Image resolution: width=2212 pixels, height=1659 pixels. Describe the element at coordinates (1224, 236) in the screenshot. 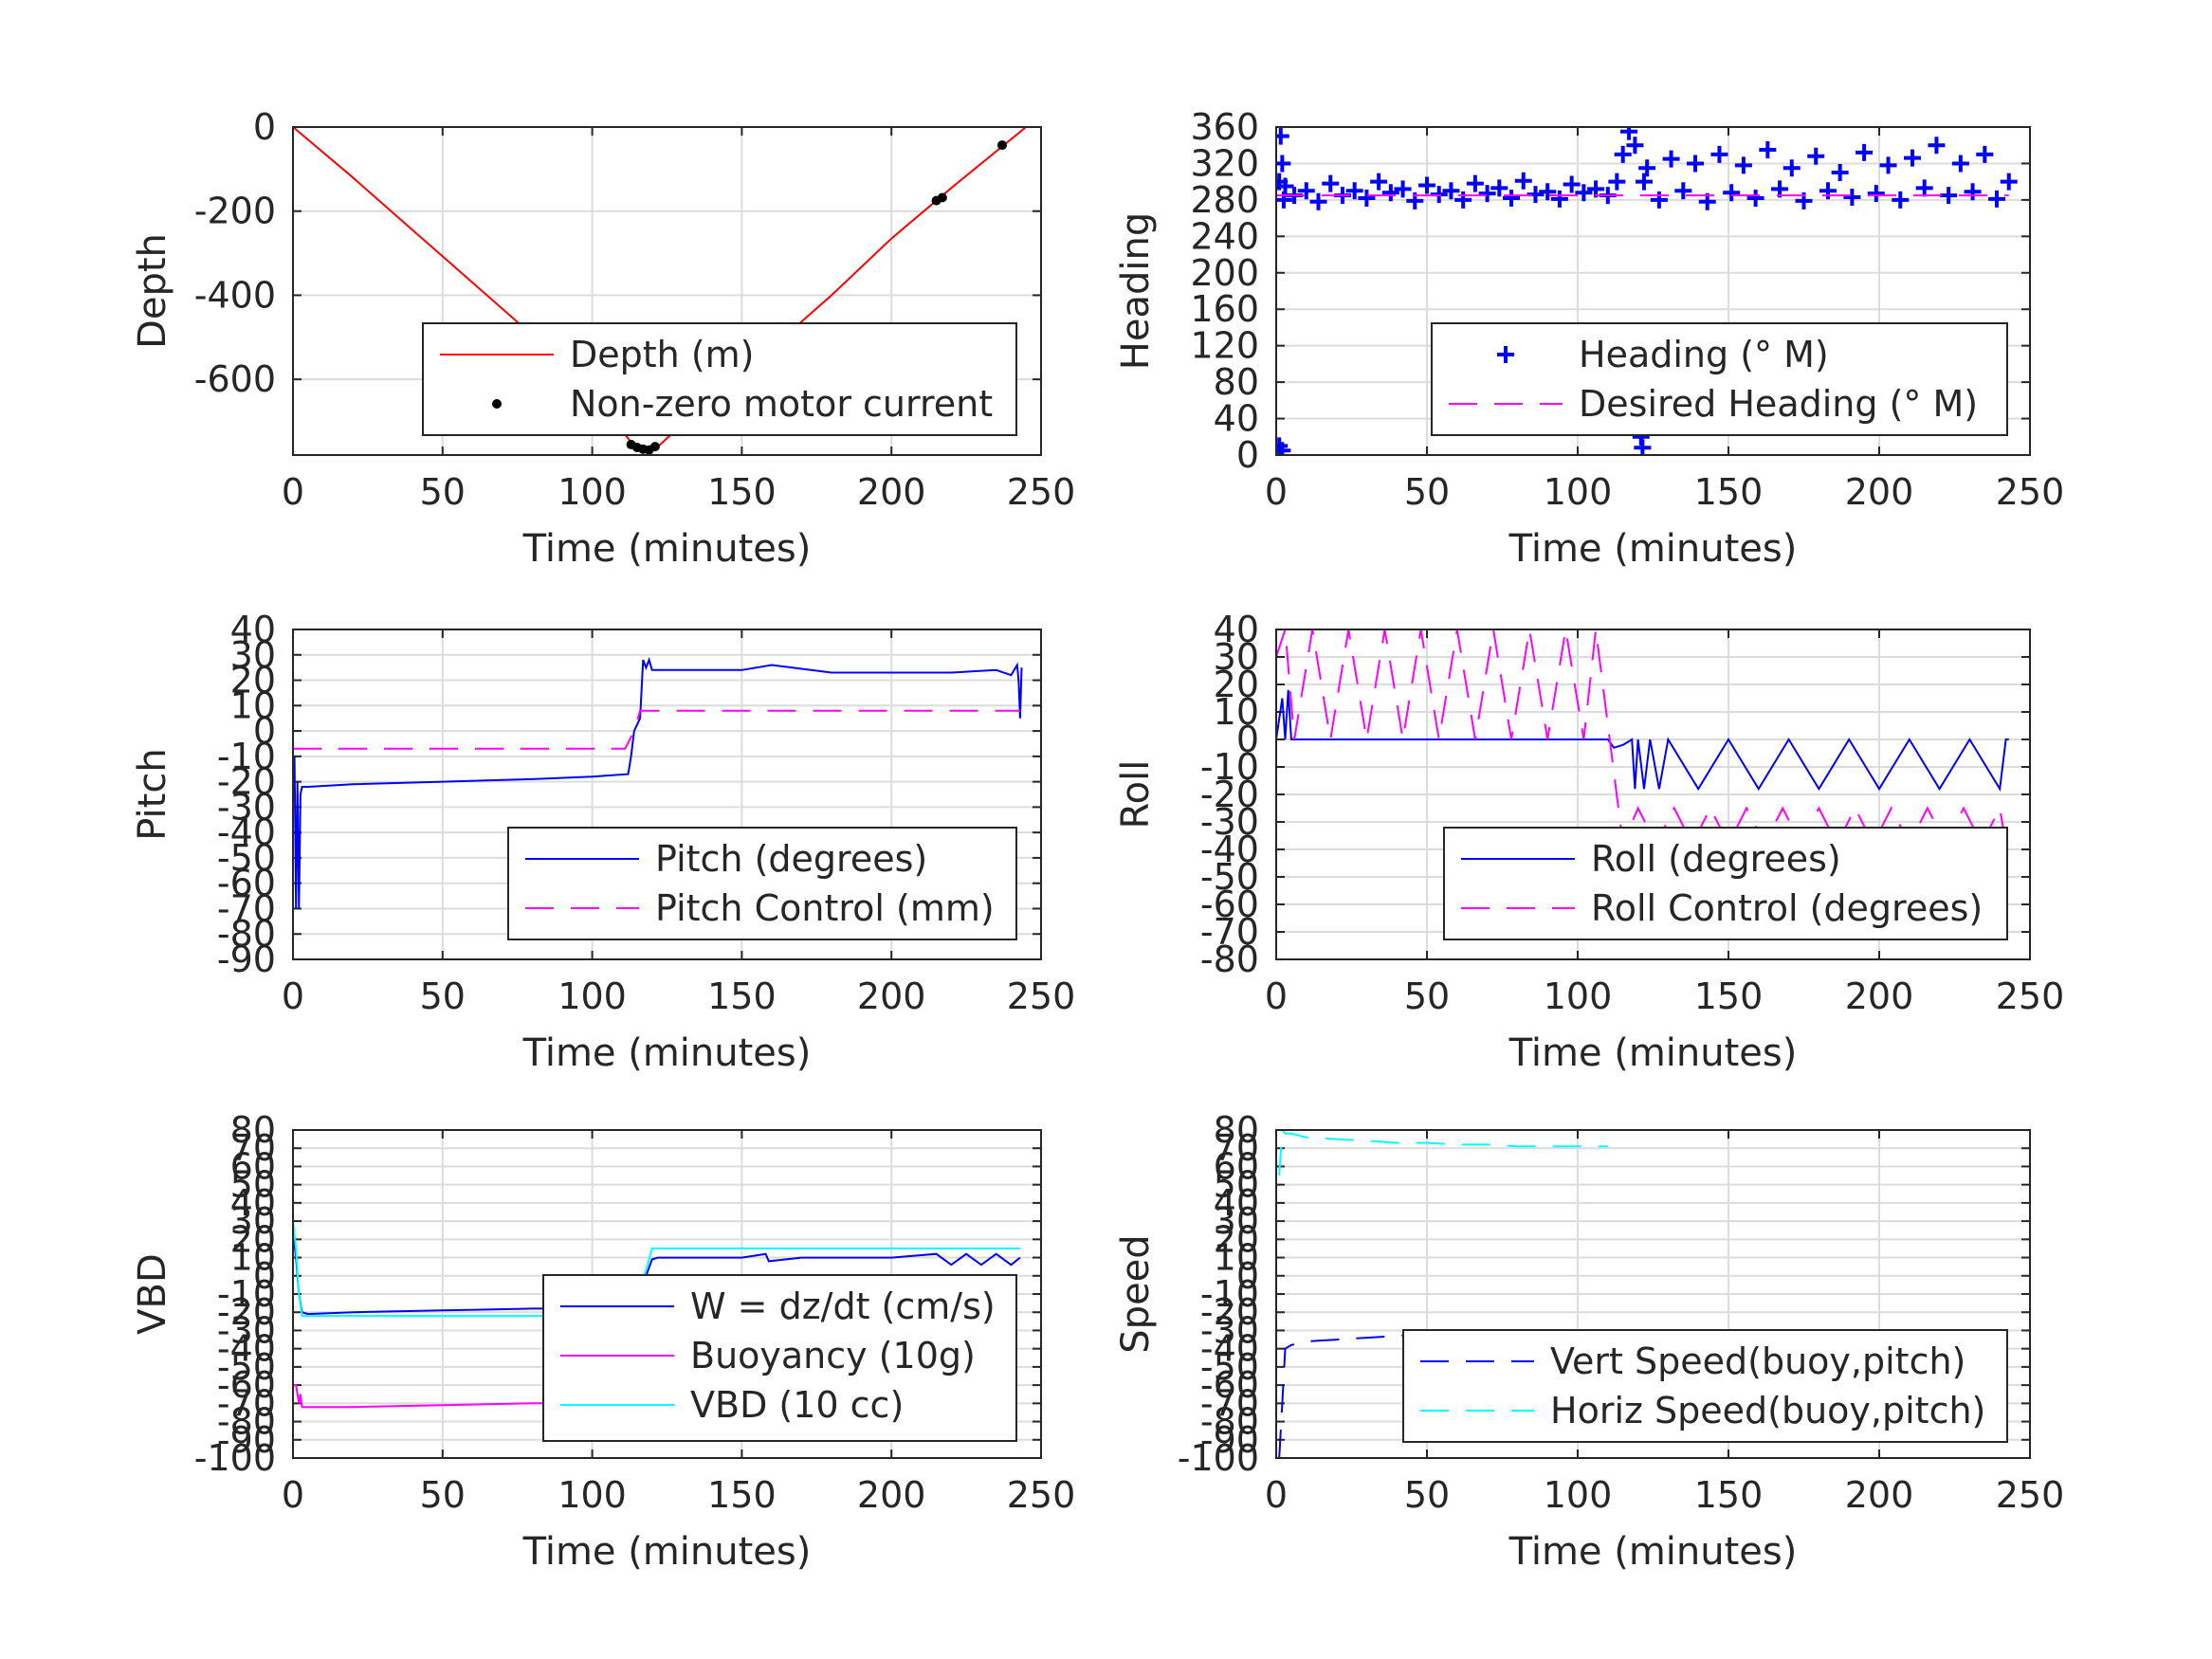

I see `y-tick-label: 240` at that location.